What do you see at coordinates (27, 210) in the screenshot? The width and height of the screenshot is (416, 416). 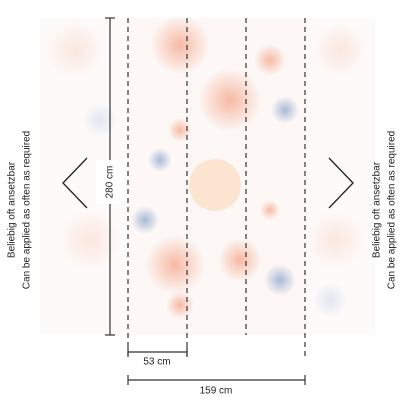 I see `left-note-en: Can be applied as often as required` at bounding box center [27, 210].